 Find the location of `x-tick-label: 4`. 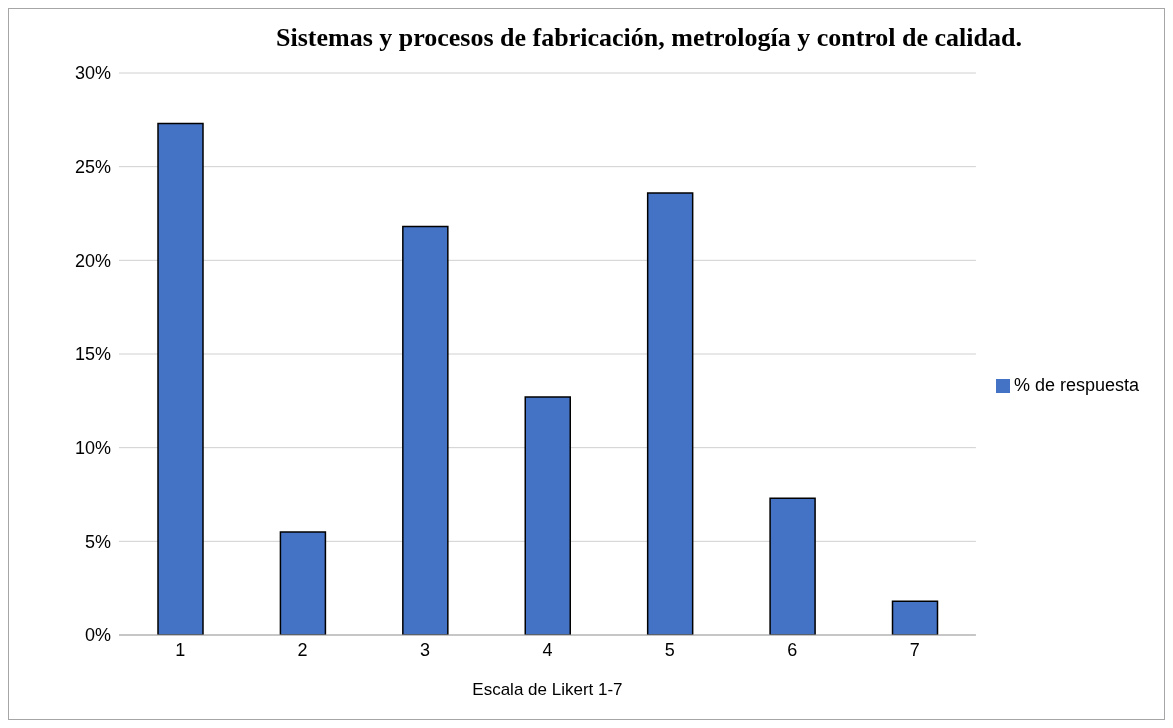

x-tick-label: 4 is located at coordinates (547, 649).